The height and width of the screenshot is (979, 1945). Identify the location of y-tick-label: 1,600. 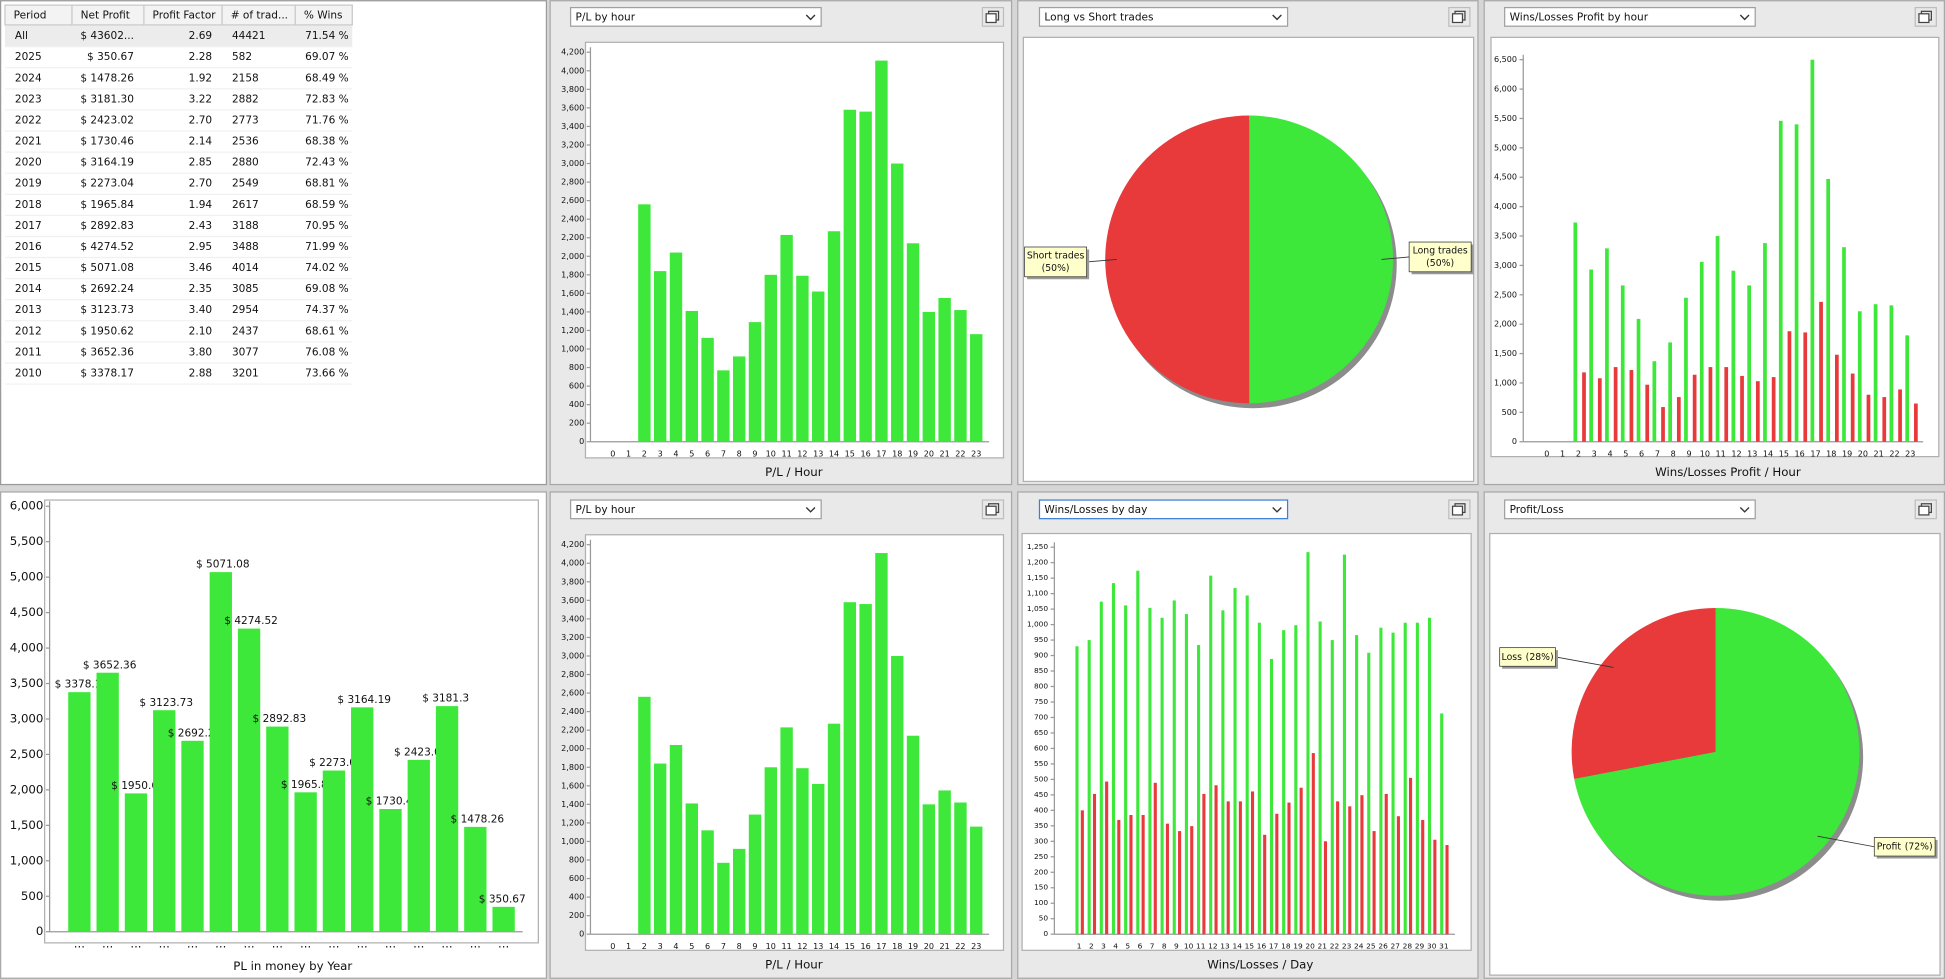
(572, 293).